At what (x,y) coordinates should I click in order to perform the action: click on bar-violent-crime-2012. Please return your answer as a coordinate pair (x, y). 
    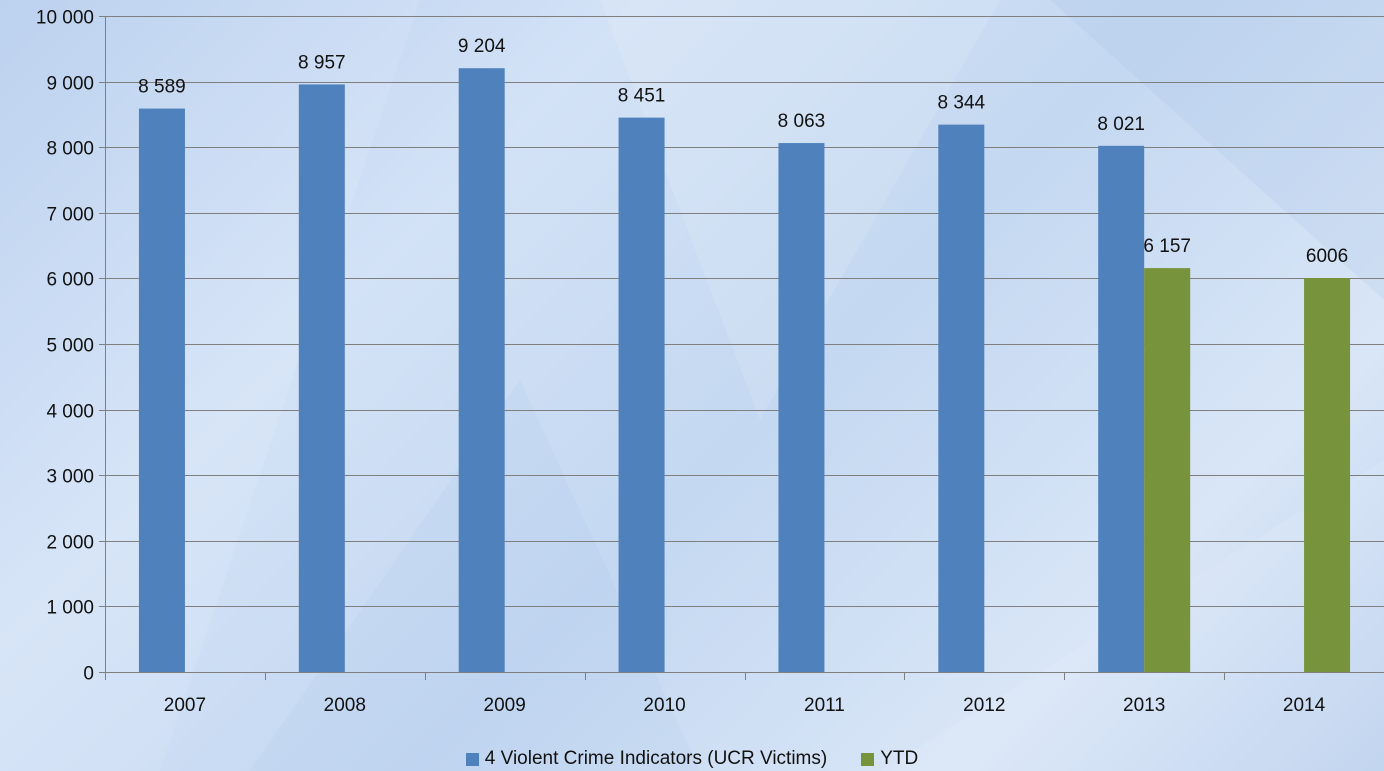
    Looking at the image, I should click on (961, 398).